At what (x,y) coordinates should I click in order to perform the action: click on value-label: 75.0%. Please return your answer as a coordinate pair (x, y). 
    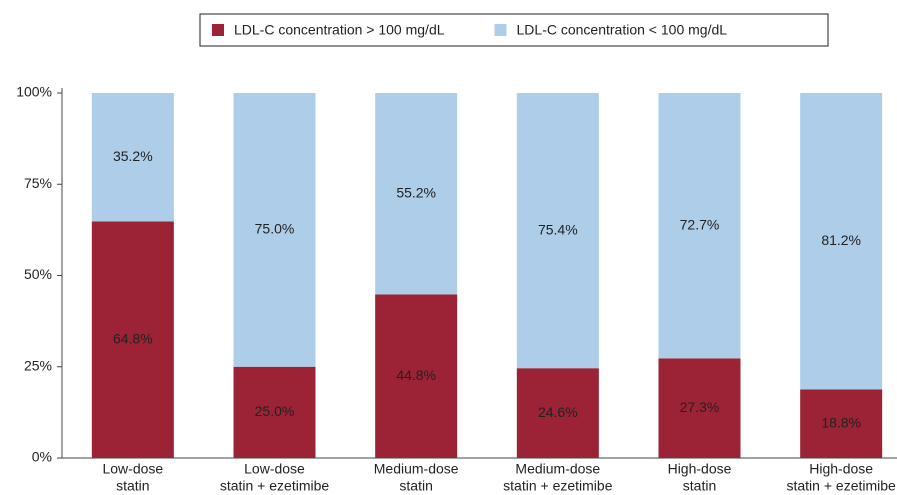
    Looking at the image, I should click on (275, 229).